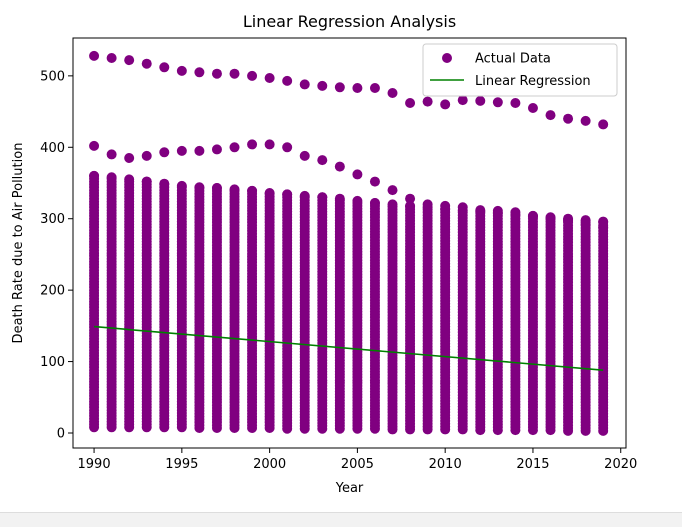  What do you see at coordinates (269, 464) in the screenshot?
I see `x-tick-label: 2000` at bounding box center [269, 464].